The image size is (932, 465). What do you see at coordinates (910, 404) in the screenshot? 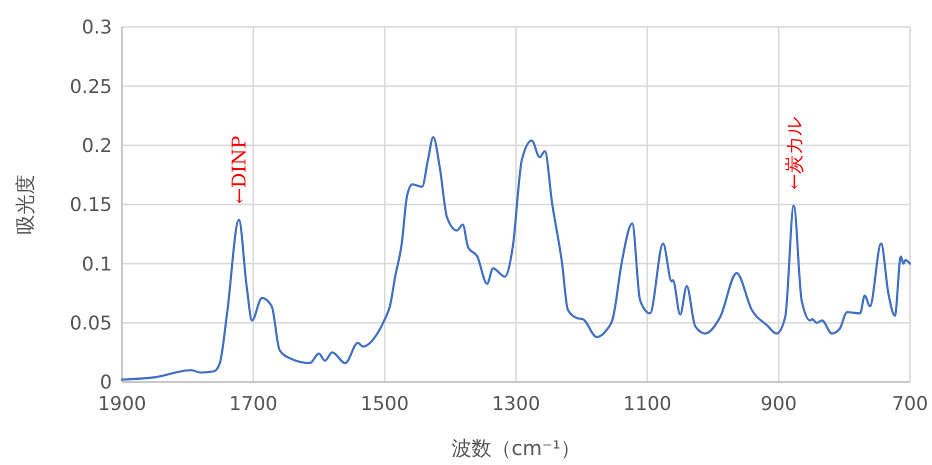
I see `x-tick-label: 700` at bounding box center [910, 404].